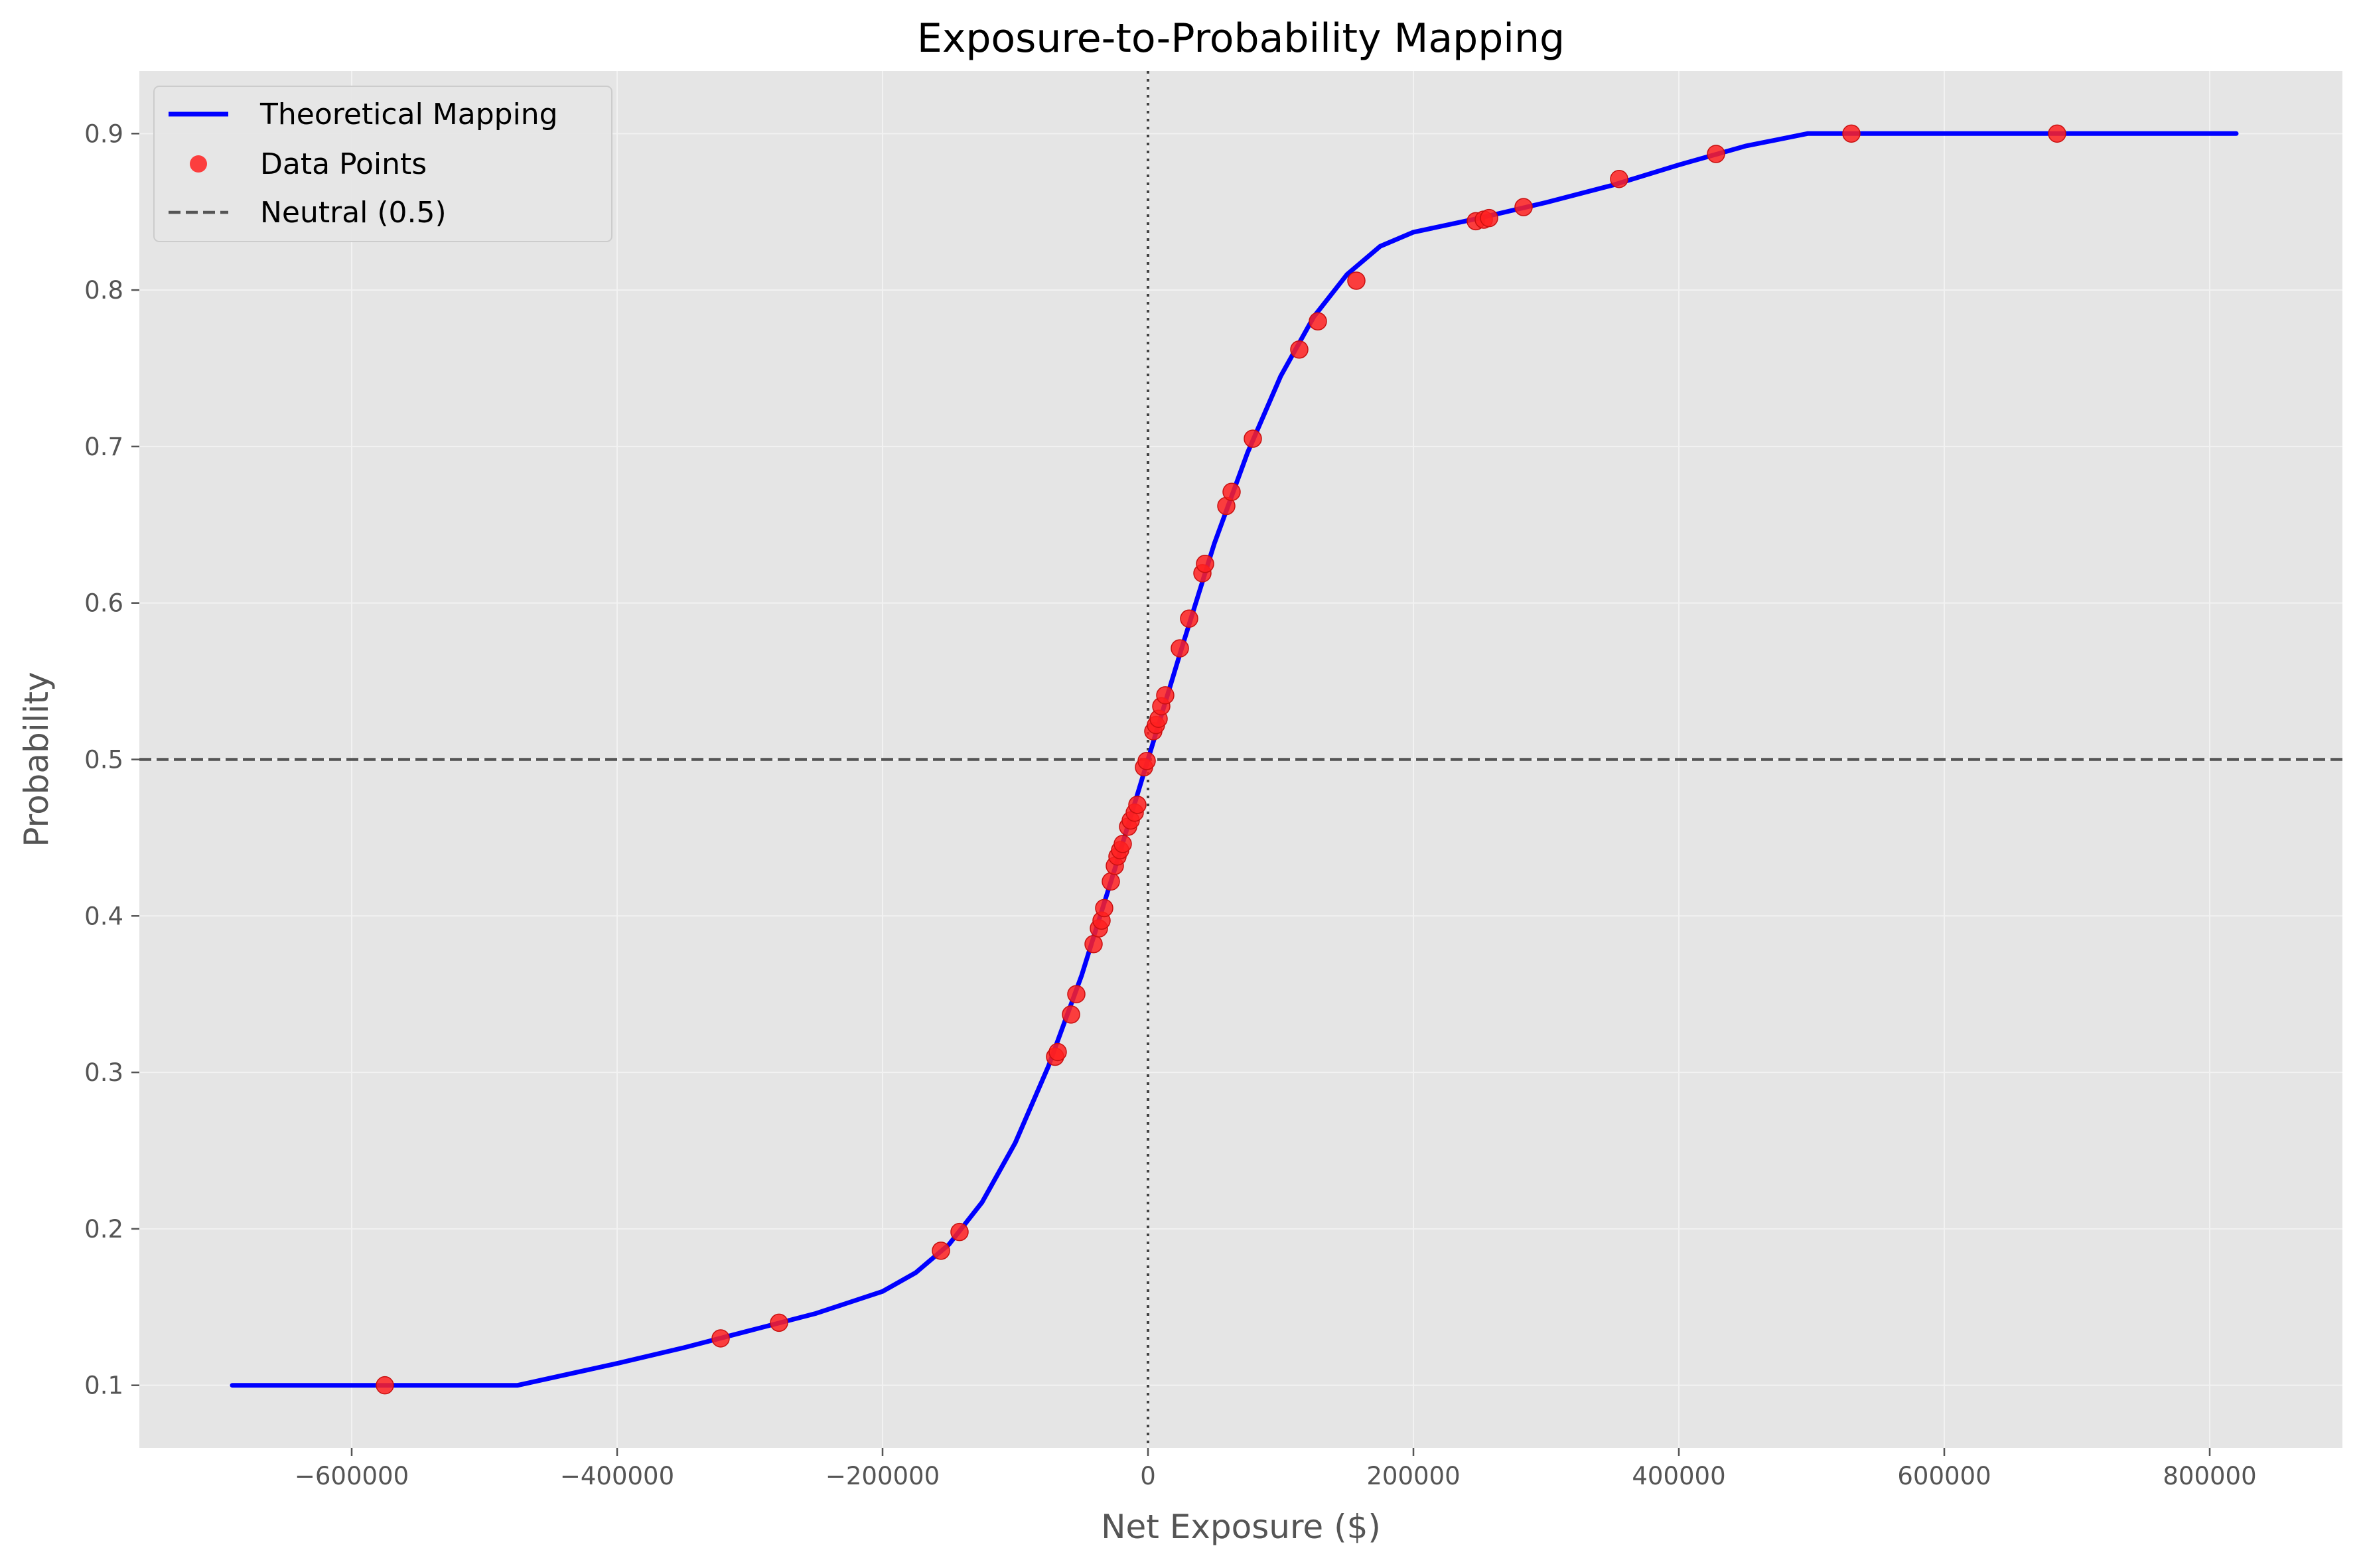  I want to click on legend-box, so click(382, 164).